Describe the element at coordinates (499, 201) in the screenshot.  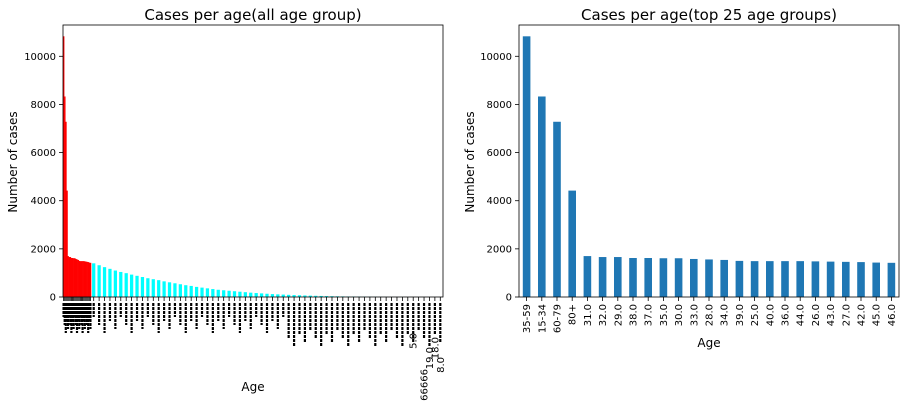
I see `right-ytick-label: 4000` at that location.